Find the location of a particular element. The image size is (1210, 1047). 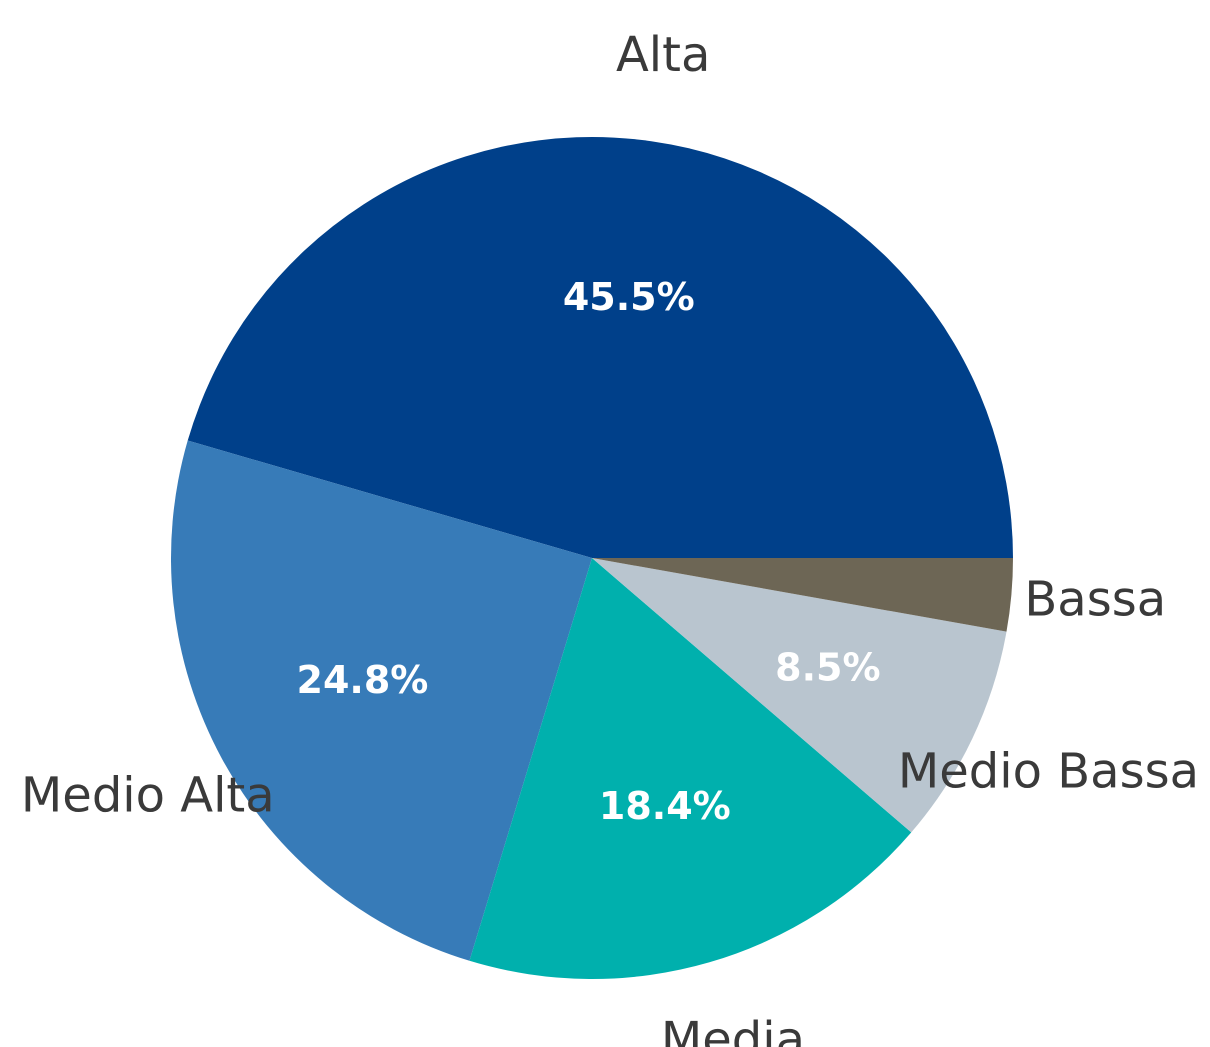

slice-label: Bassa is located at coordinates (1095, 599).